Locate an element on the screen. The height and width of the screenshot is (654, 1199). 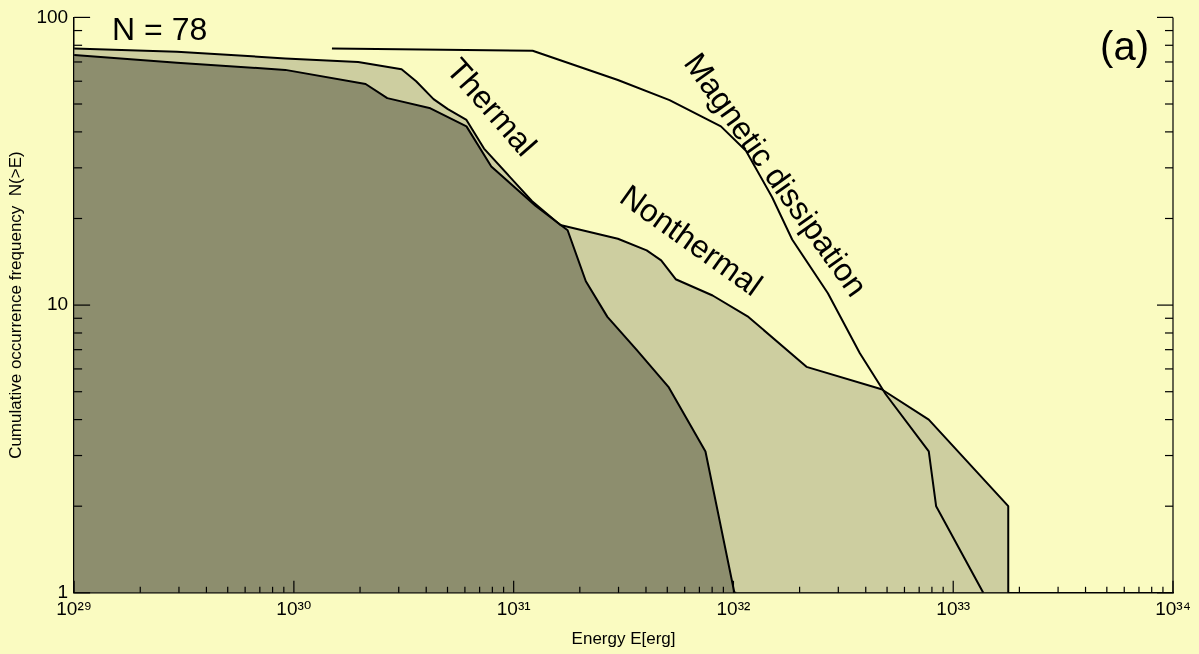
x-tick-label: 10³² is located at coordinates (733, 609).